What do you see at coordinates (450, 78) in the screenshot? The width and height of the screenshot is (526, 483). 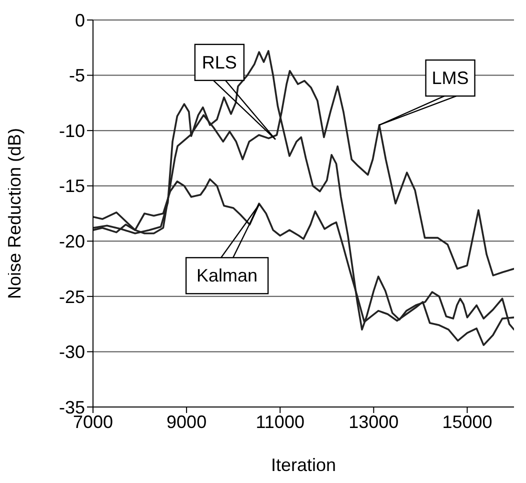 I see `annotation: LMS` at bounding box center [450, 78].